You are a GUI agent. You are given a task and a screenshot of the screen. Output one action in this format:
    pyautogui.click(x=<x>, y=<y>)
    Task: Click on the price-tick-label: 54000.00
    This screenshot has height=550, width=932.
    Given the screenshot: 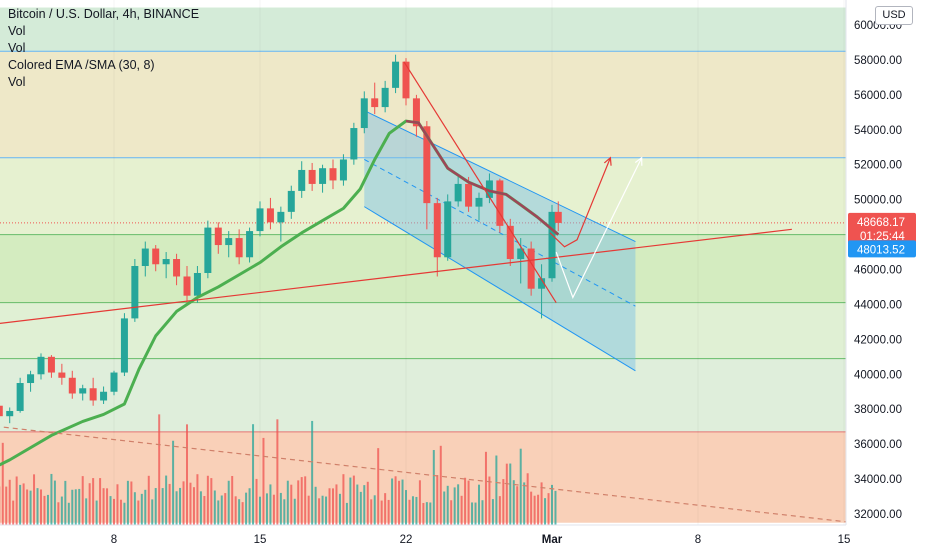 What is the action you would take?
    pyautogui.click(x=878, y=131)
    